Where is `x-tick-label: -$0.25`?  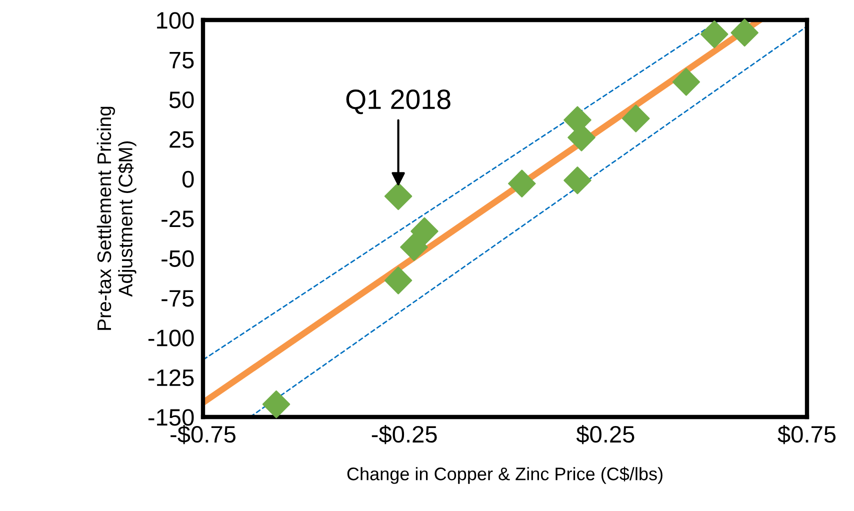
x-tick-label: -$0.25 is located at coordinates (404, 434).